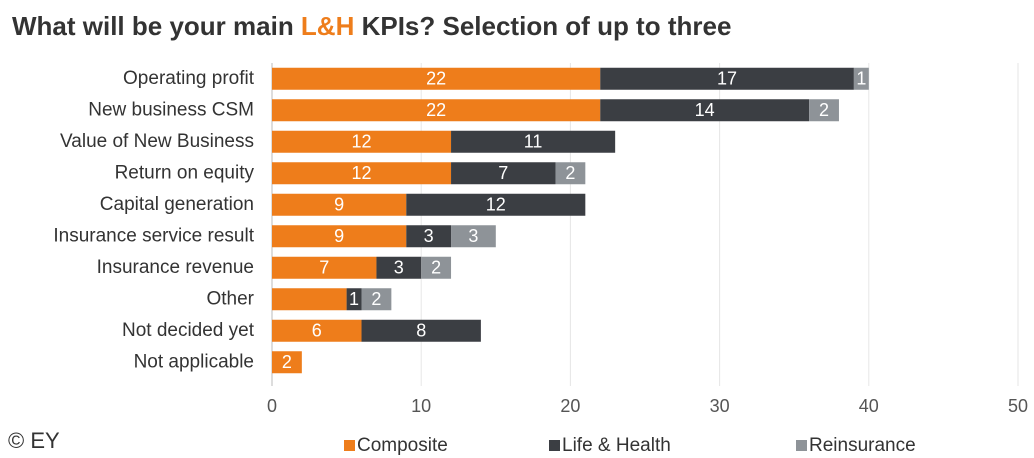 The height and width of the screenshot is (458, 1034). Describe the element at coordinates (570, 406) in the screenshot. I see `x-tick-label: 20` at that location.